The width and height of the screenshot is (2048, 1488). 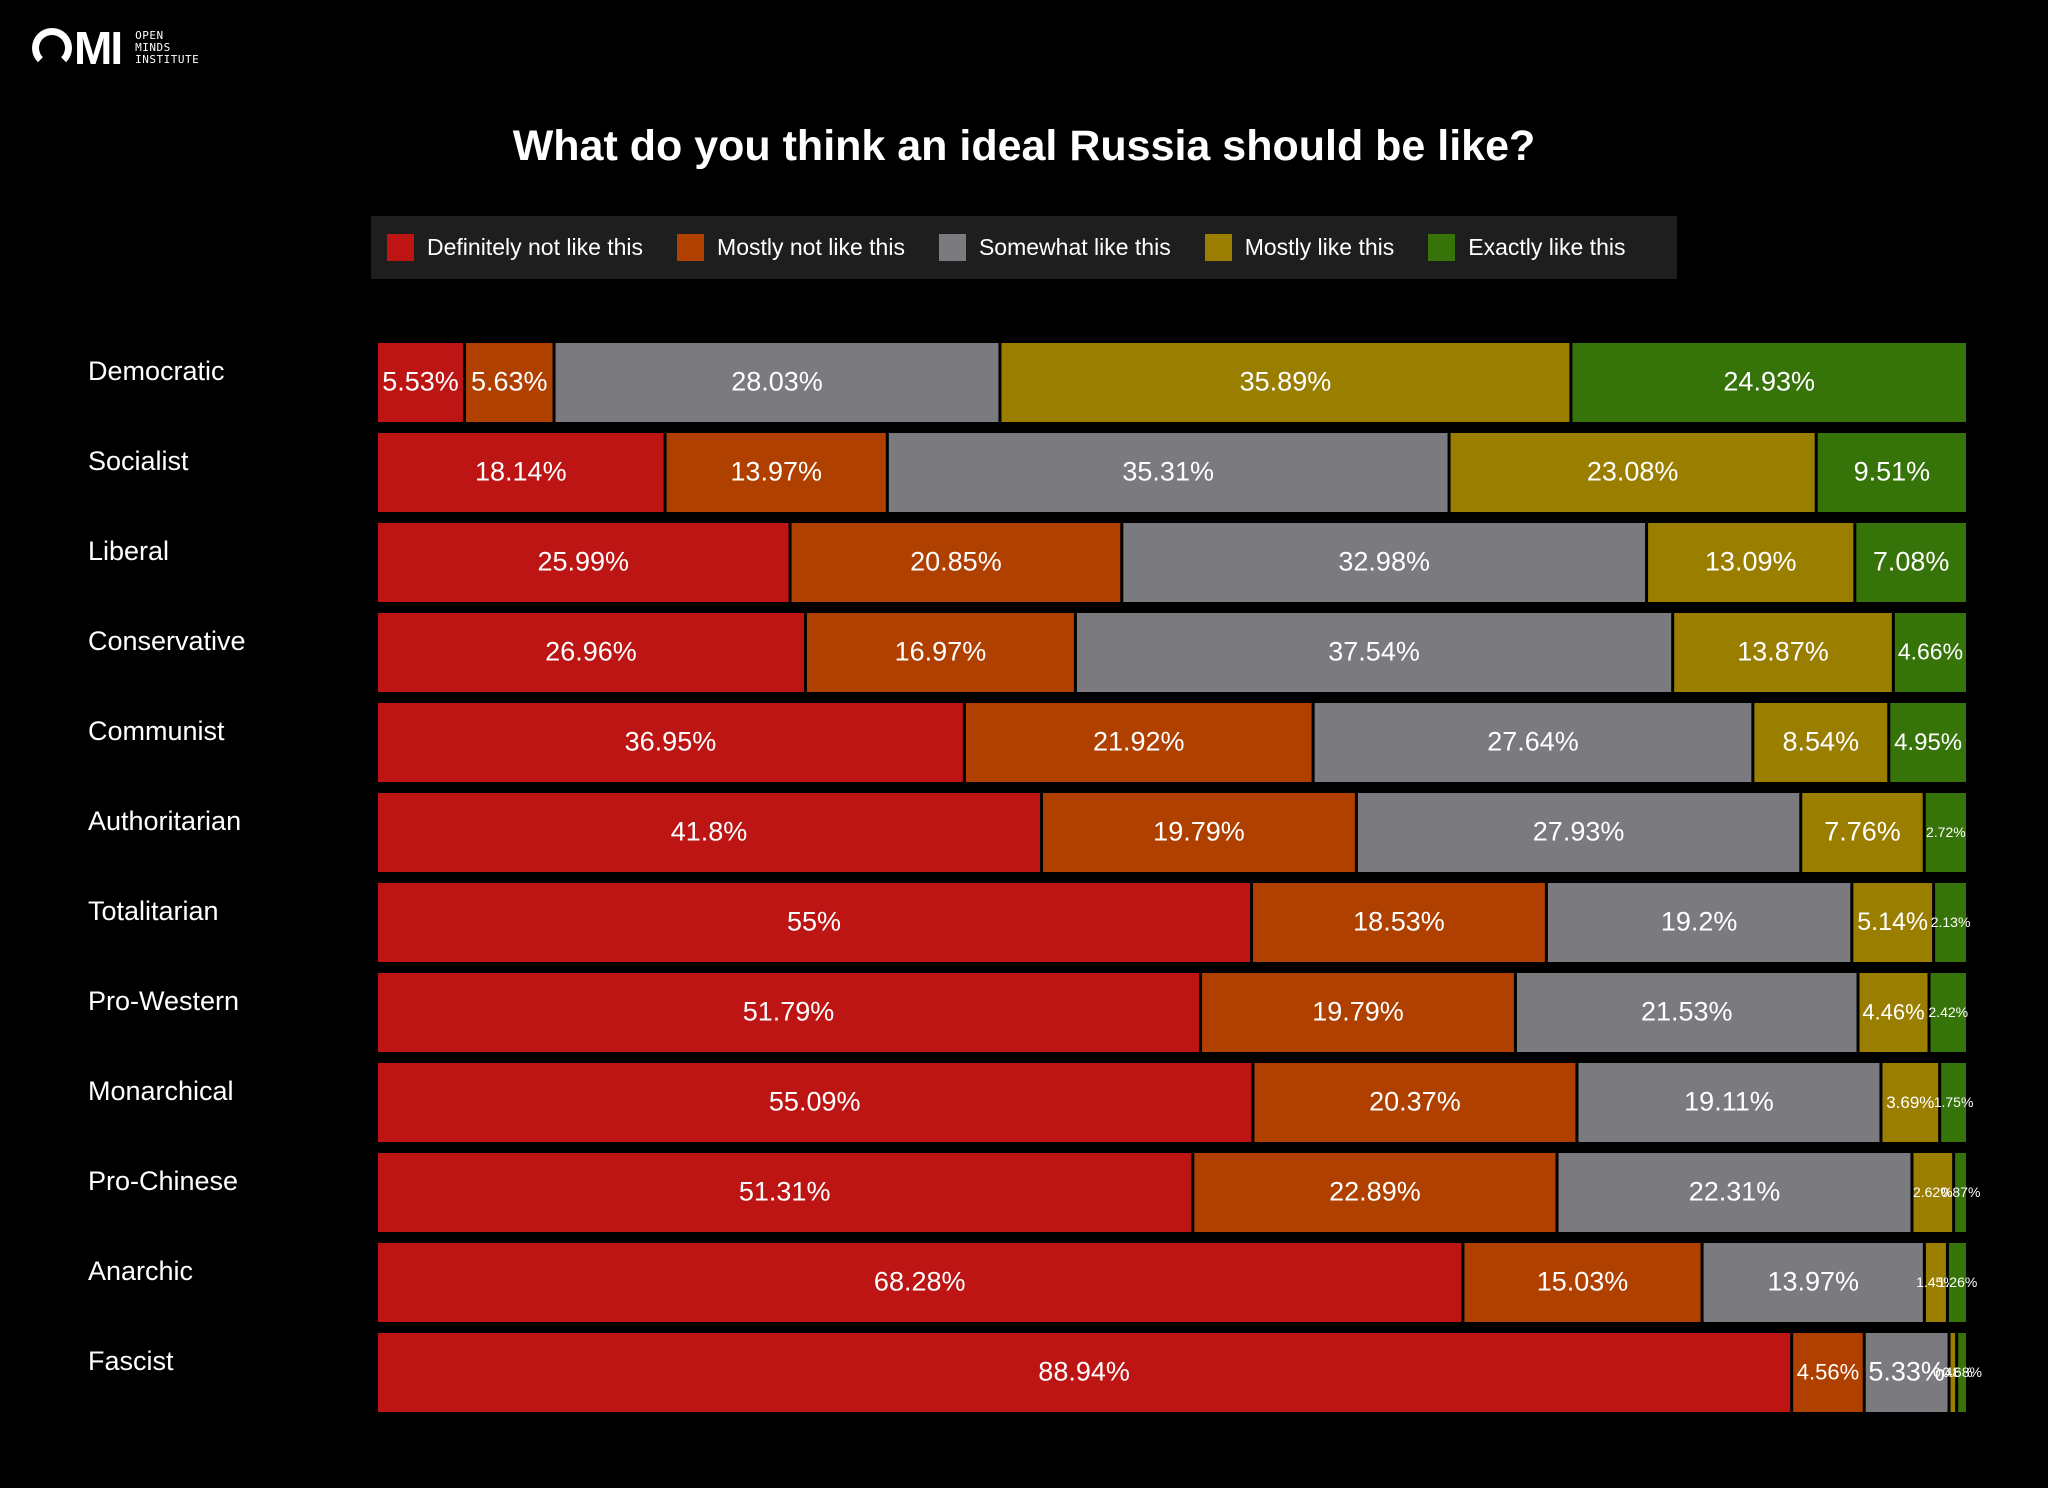 I want to click on data-label-pro-western-mostly-not: 19.79%, so click(x=1358, y=1012).